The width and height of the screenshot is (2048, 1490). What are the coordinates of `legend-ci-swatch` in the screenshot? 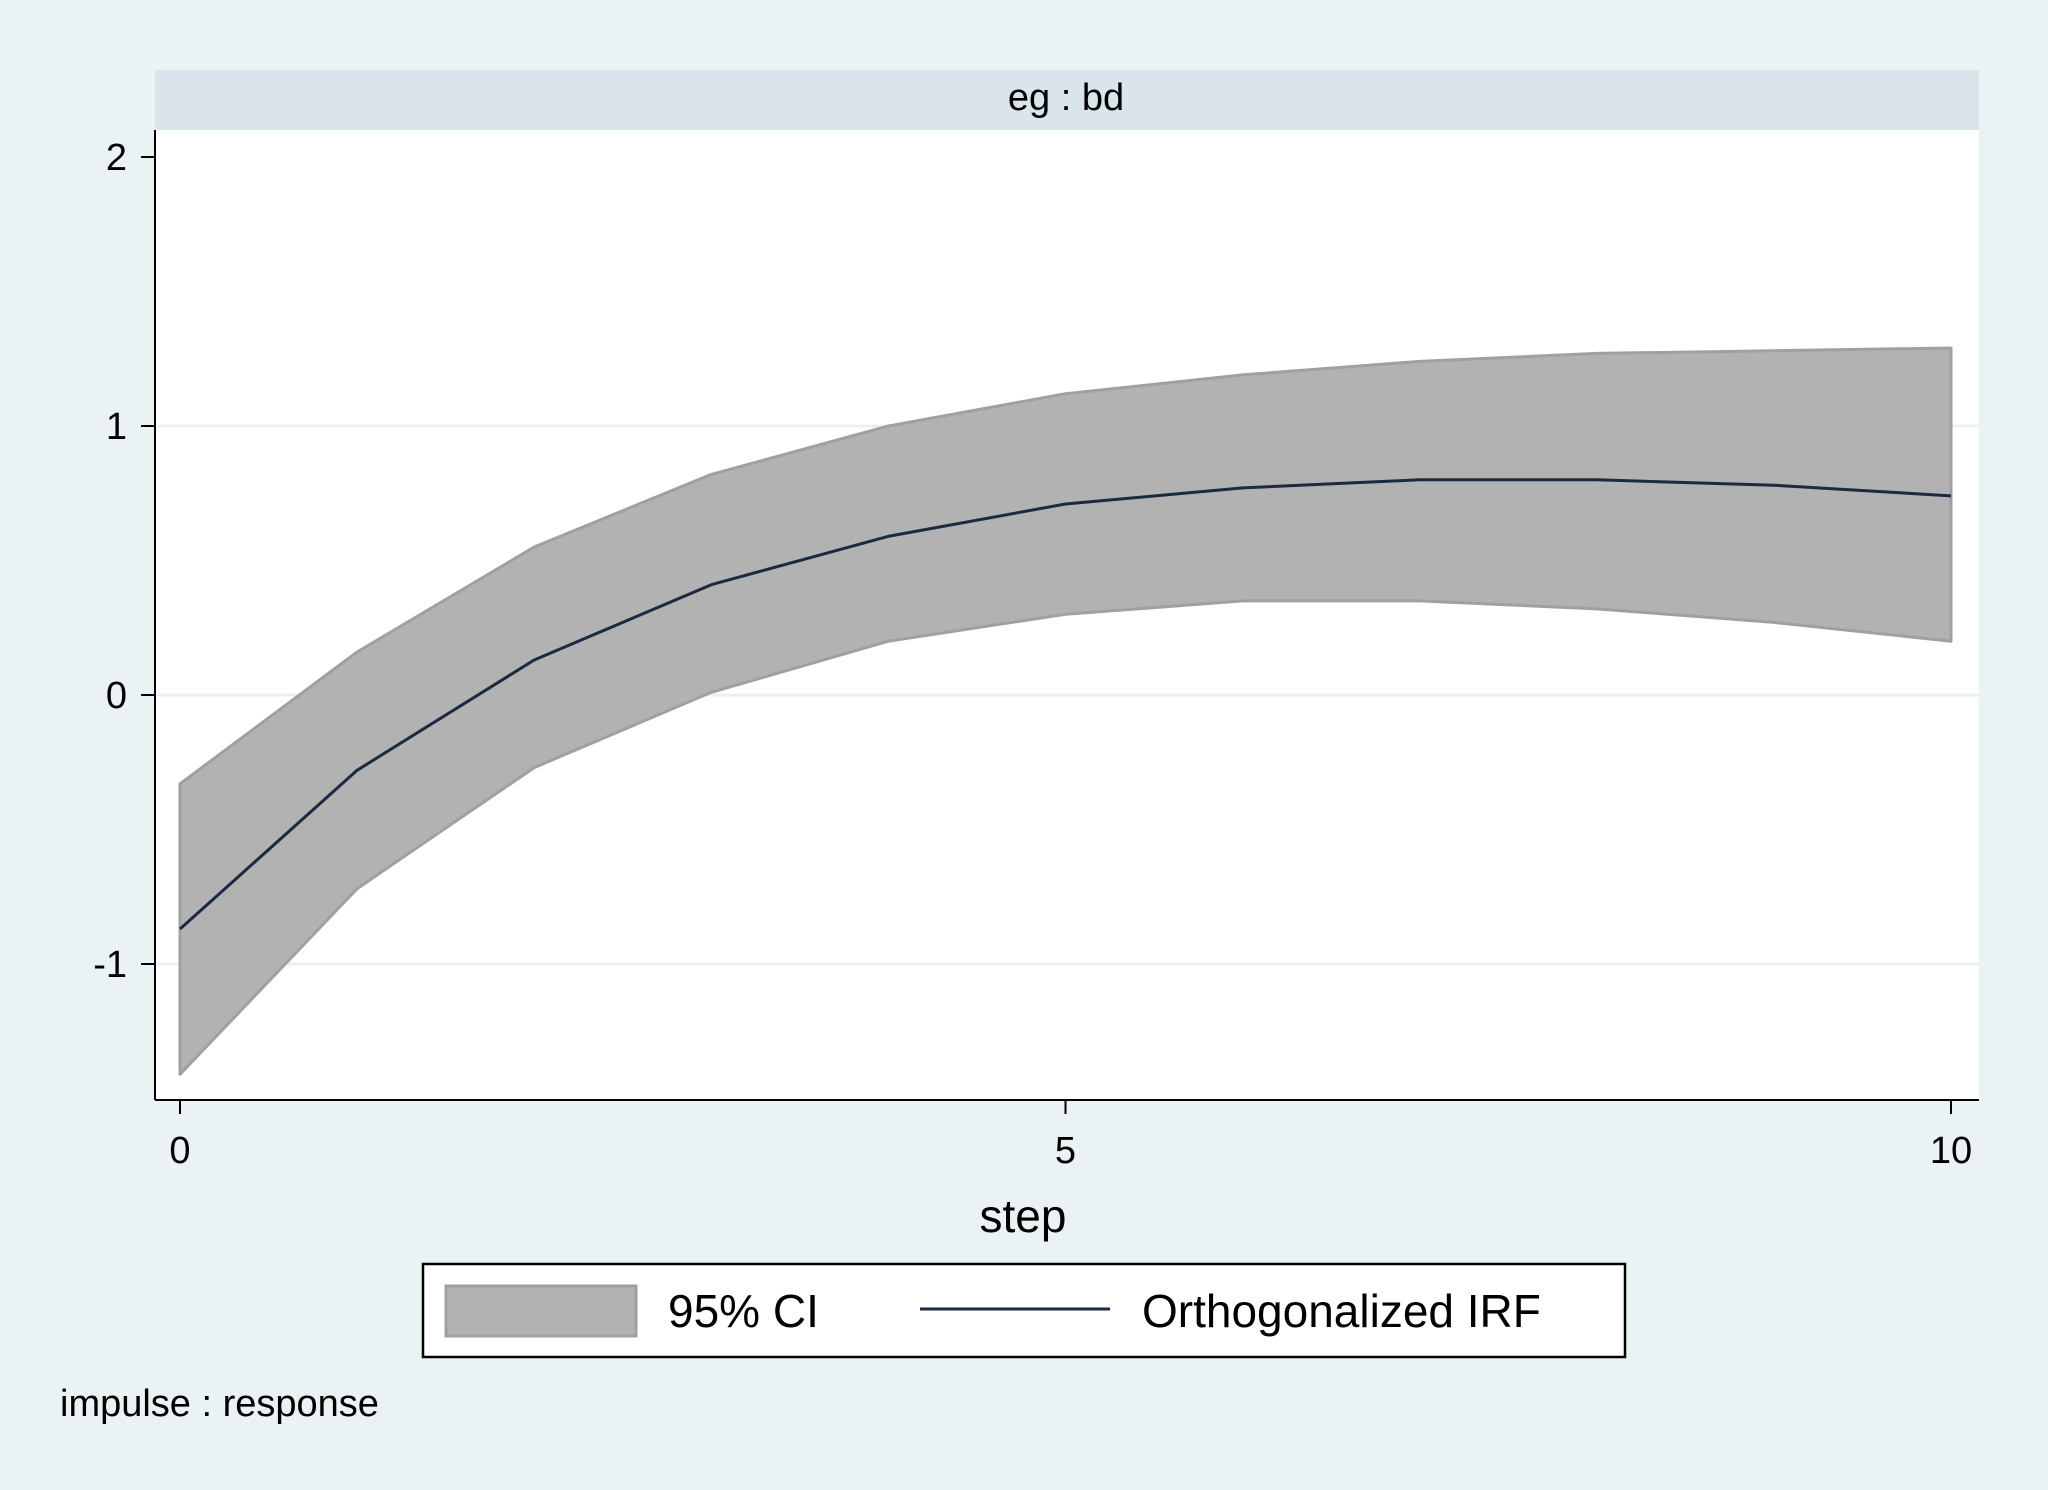 It's located at (541, 1311).